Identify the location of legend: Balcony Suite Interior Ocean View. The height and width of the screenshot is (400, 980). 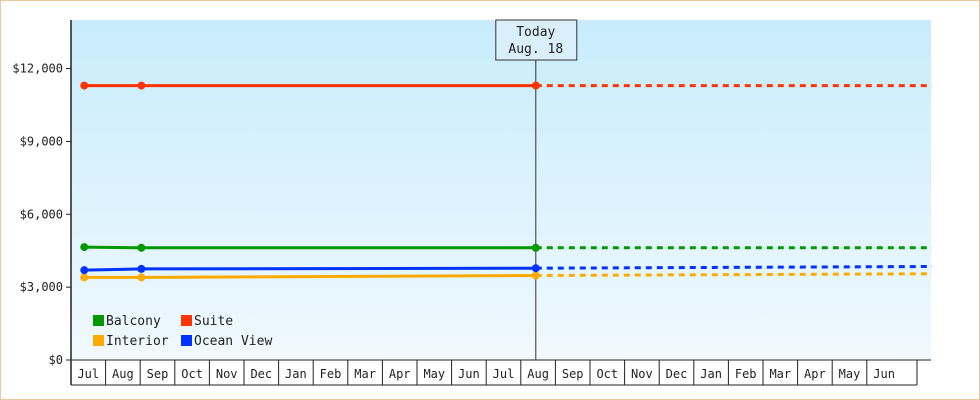
(182, 331).